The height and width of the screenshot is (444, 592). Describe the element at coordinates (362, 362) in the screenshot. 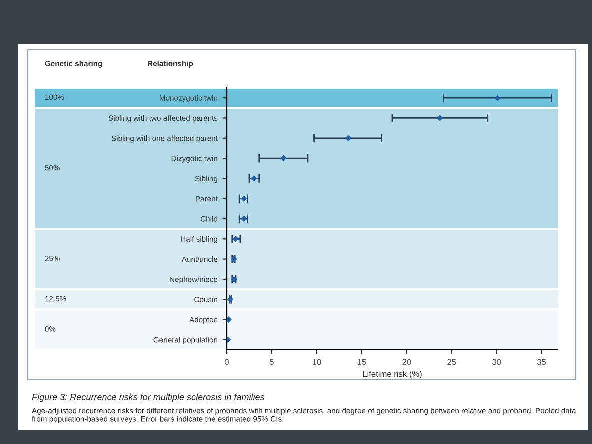

I see `x-tick-label: 15` at that location.